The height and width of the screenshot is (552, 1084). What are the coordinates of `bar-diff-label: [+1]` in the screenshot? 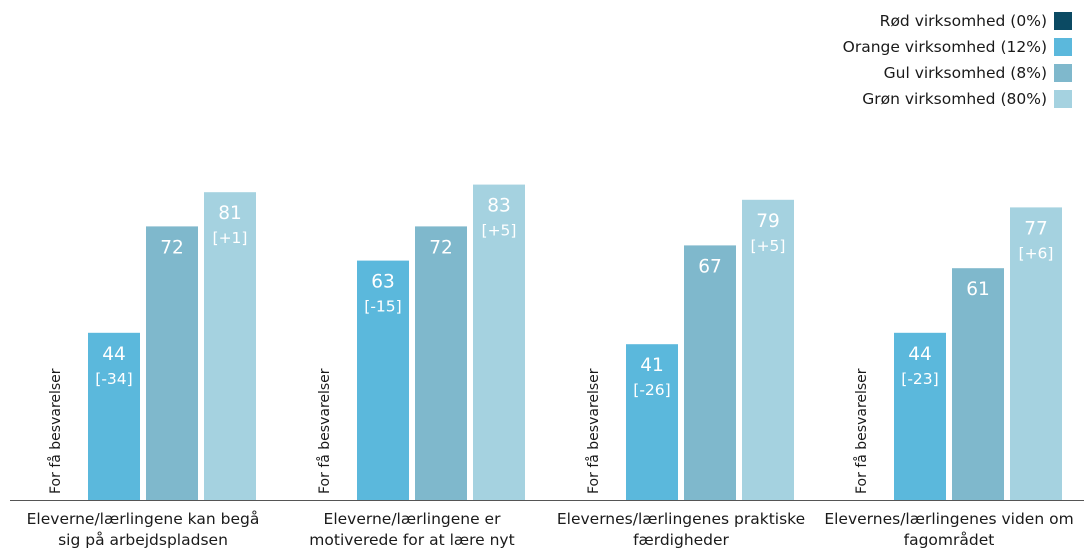 It's located at (230, 238).